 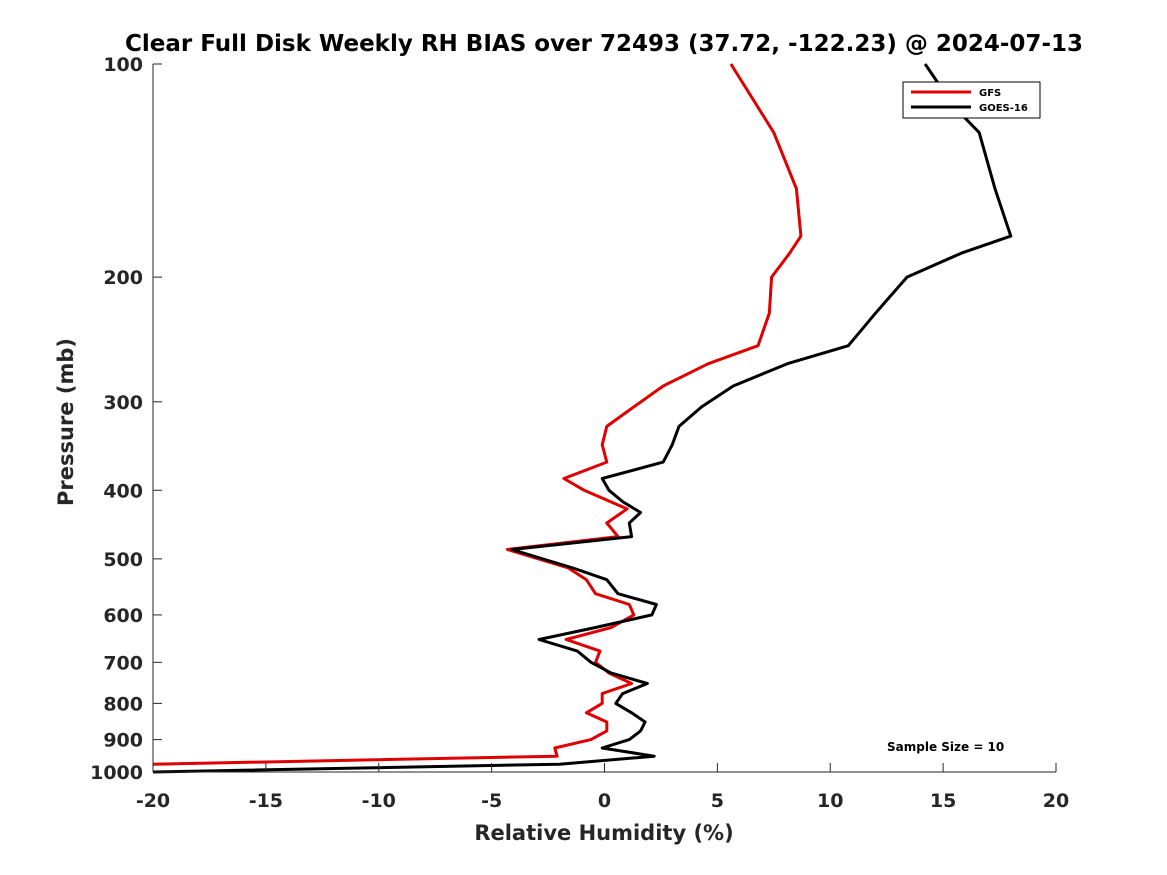 I want to click on y-tick-label: 900, so click(x=123, y=741).